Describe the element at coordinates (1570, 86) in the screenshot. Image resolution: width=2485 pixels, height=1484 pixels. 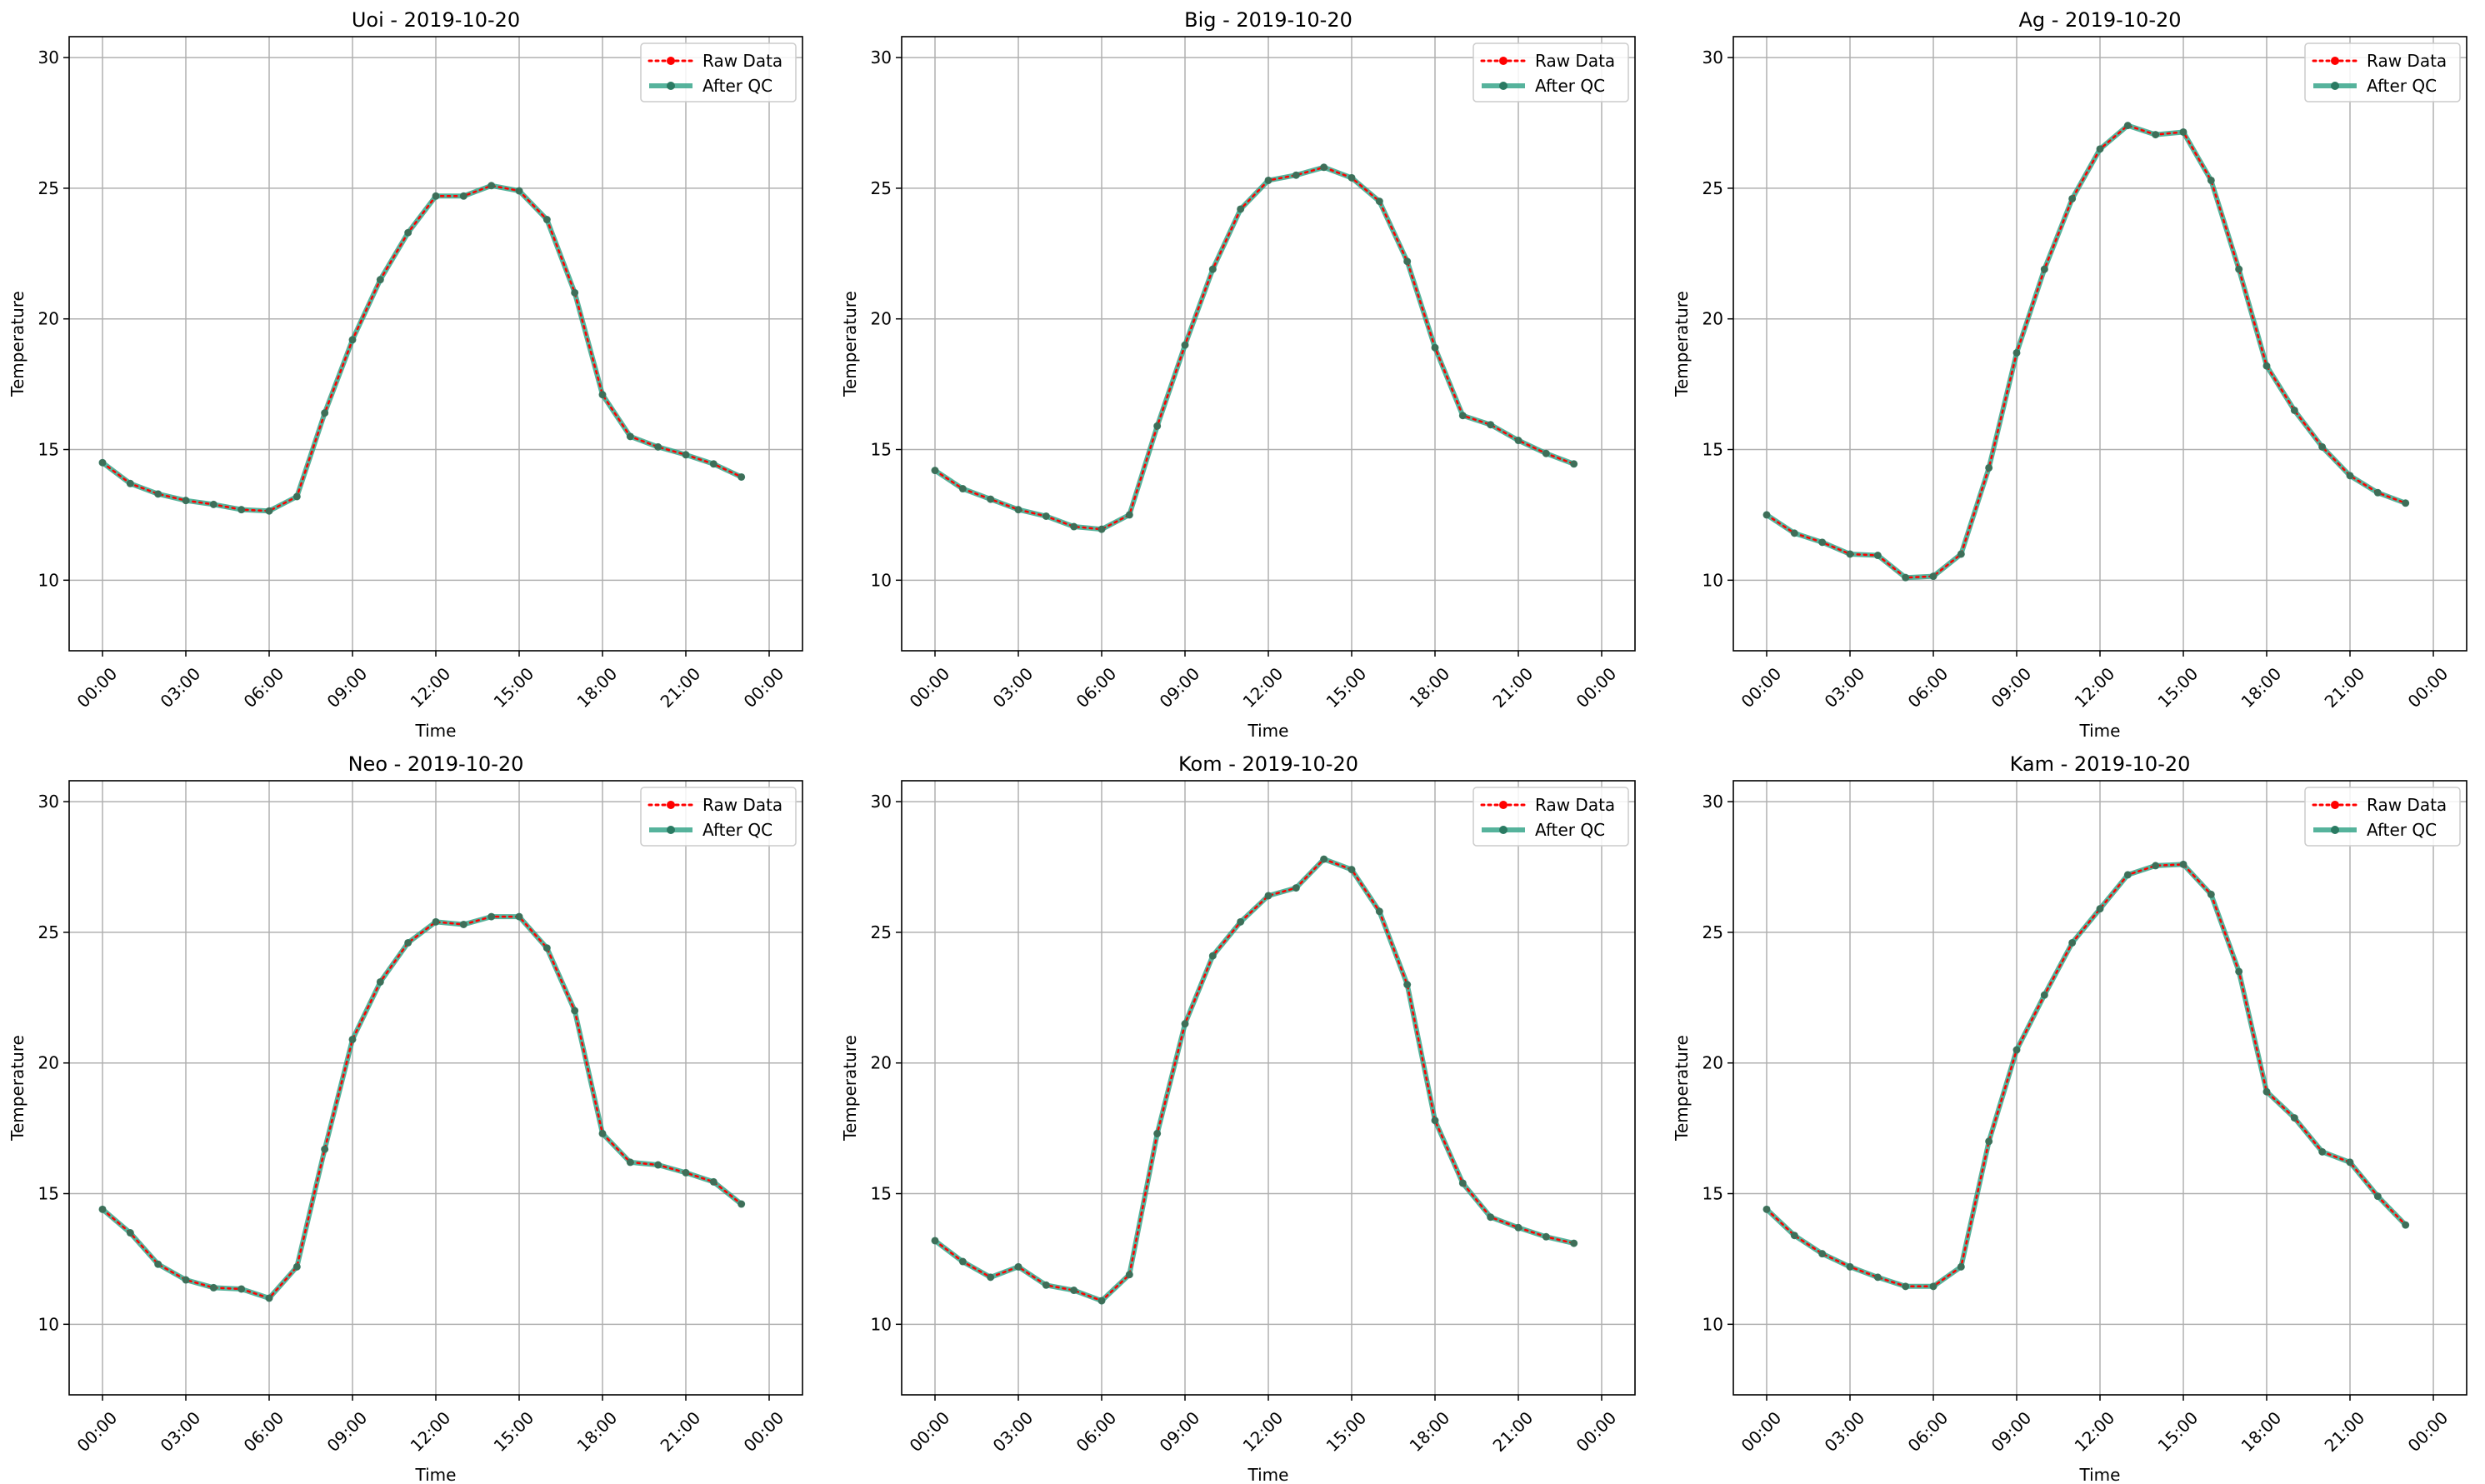
I see `legend-label-after-qc: After QC` at that location.